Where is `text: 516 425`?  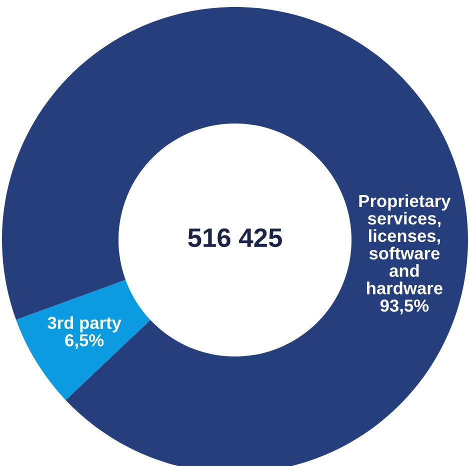 text: 516 425 is located at coordinates (235, 238).